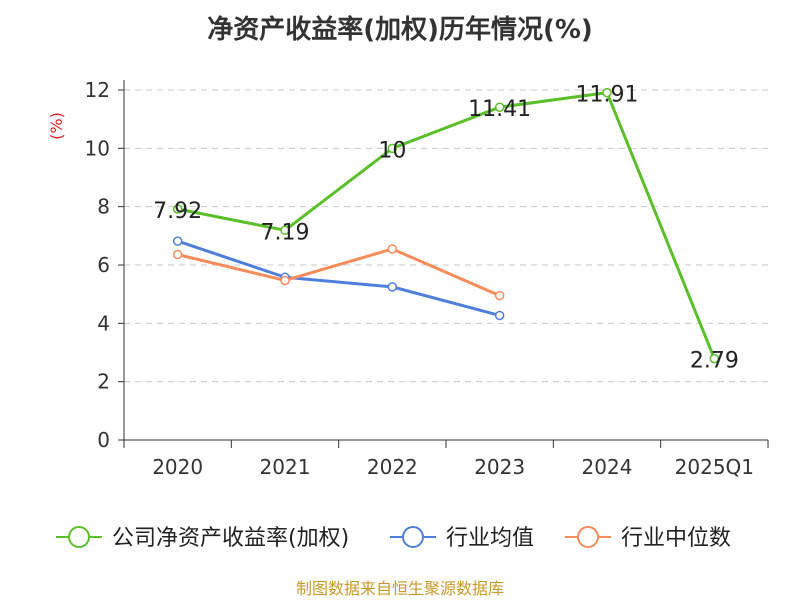 This screenshot has height=604, width=800. I want to click on data-label: 7.19, so click(285, 232).